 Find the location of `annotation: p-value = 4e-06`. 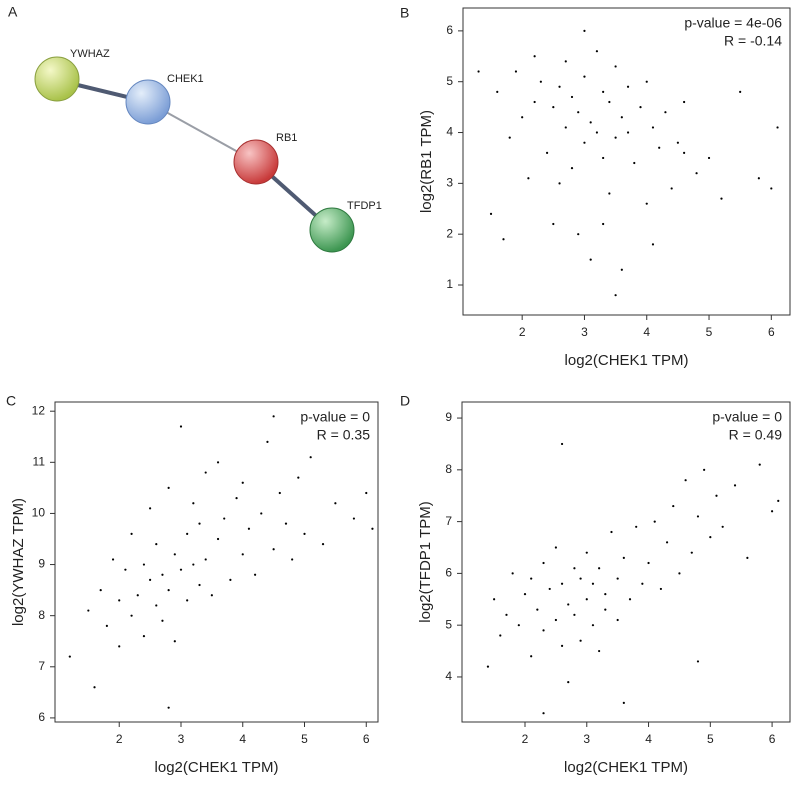

annotation: p-value = 4e-06 is located at coordinates (733, 23).